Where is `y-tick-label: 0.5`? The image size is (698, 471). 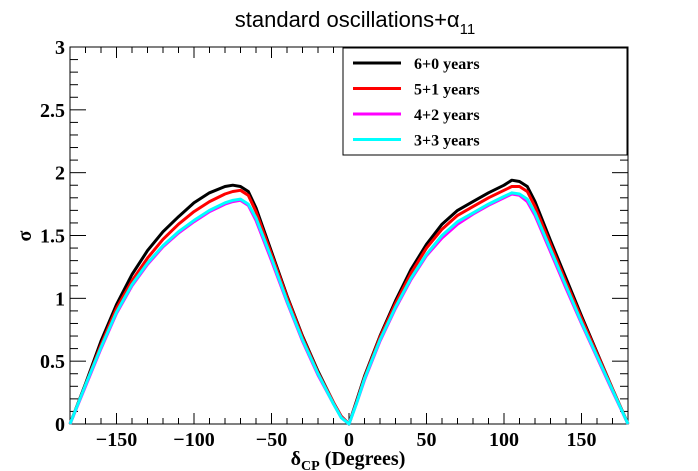
y-tick-label: 0.5 is located at coordinates (52, 362).